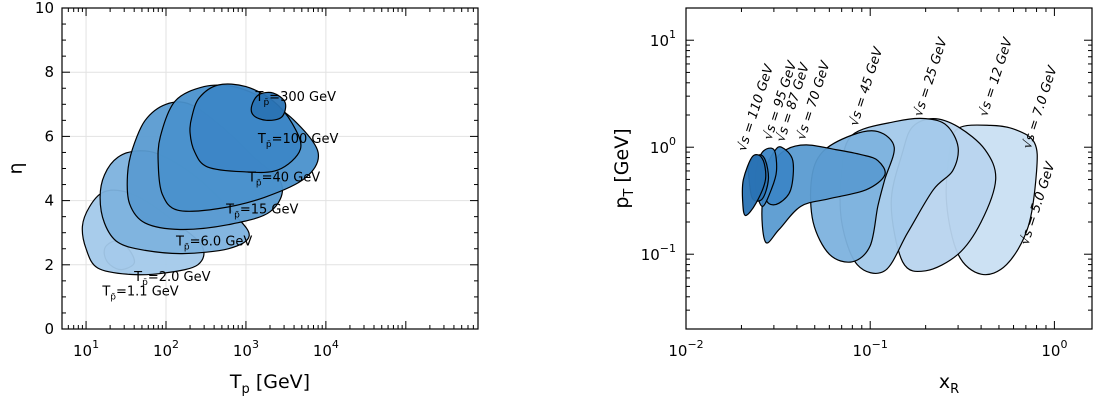 Image resolution: width=1105 pixels, height=396 pixels. I want to click on y-tick-label: 6, so click(49, 136).